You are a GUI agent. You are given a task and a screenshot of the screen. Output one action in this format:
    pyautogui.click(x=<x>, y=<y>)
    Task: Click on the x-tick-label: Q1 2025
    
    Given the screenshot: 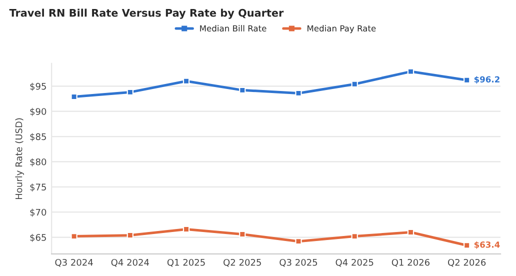 What is the action you would take?
    pyautogui.click(x=186, y=262)
    